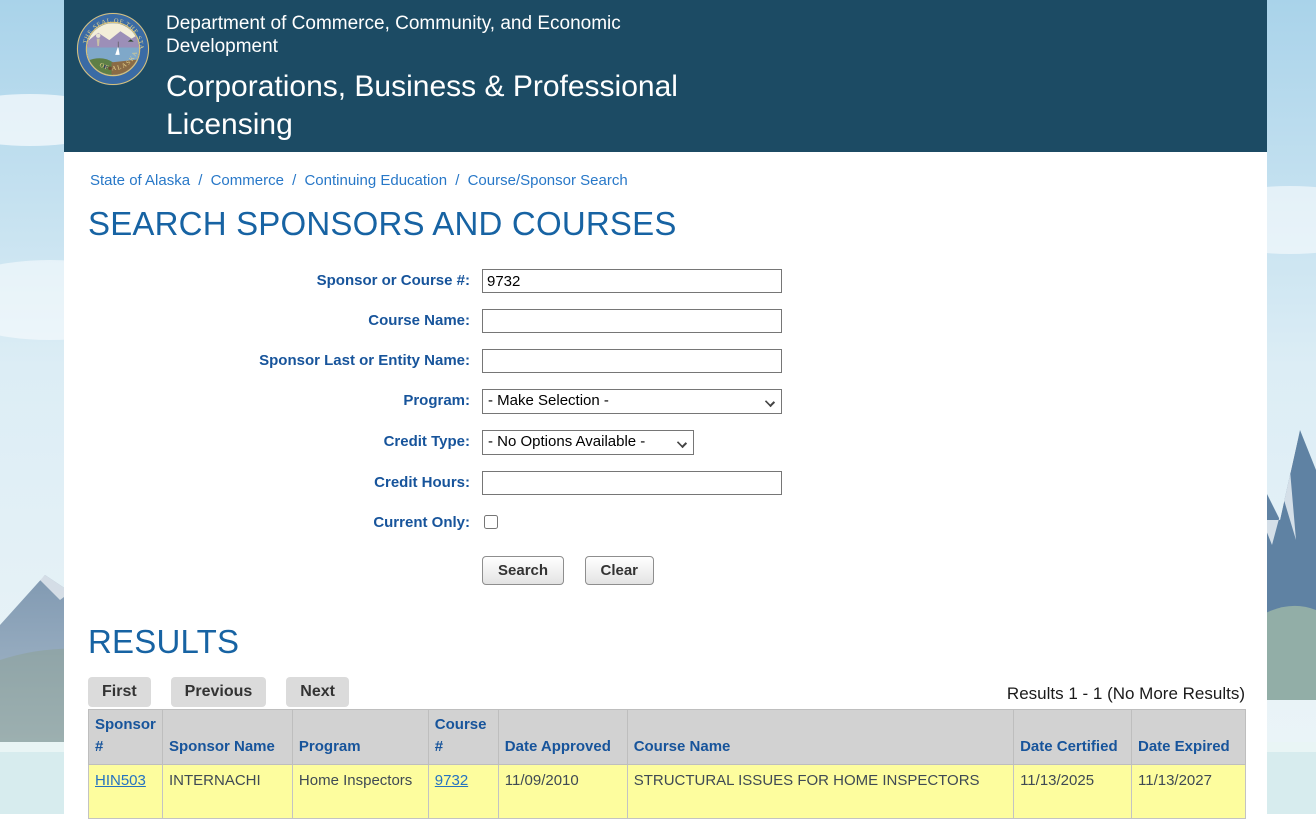 This screenshot has height=819, width=1316. Describe the element at coordinates (279, 483) in the screenshot. I see `credit-hours-label: Credit Hours:` at that location.